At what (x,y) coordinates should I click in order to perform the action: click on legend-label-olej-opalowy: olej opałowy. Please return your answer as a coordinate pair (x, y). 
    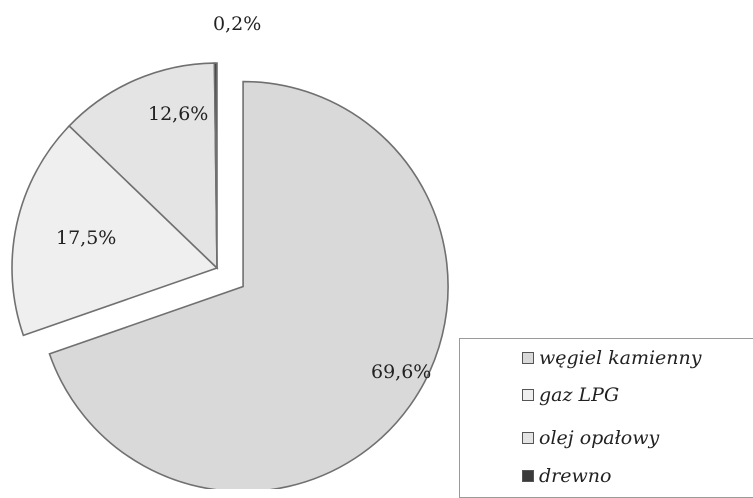
    Looking at the image, I should click on (599, 438).